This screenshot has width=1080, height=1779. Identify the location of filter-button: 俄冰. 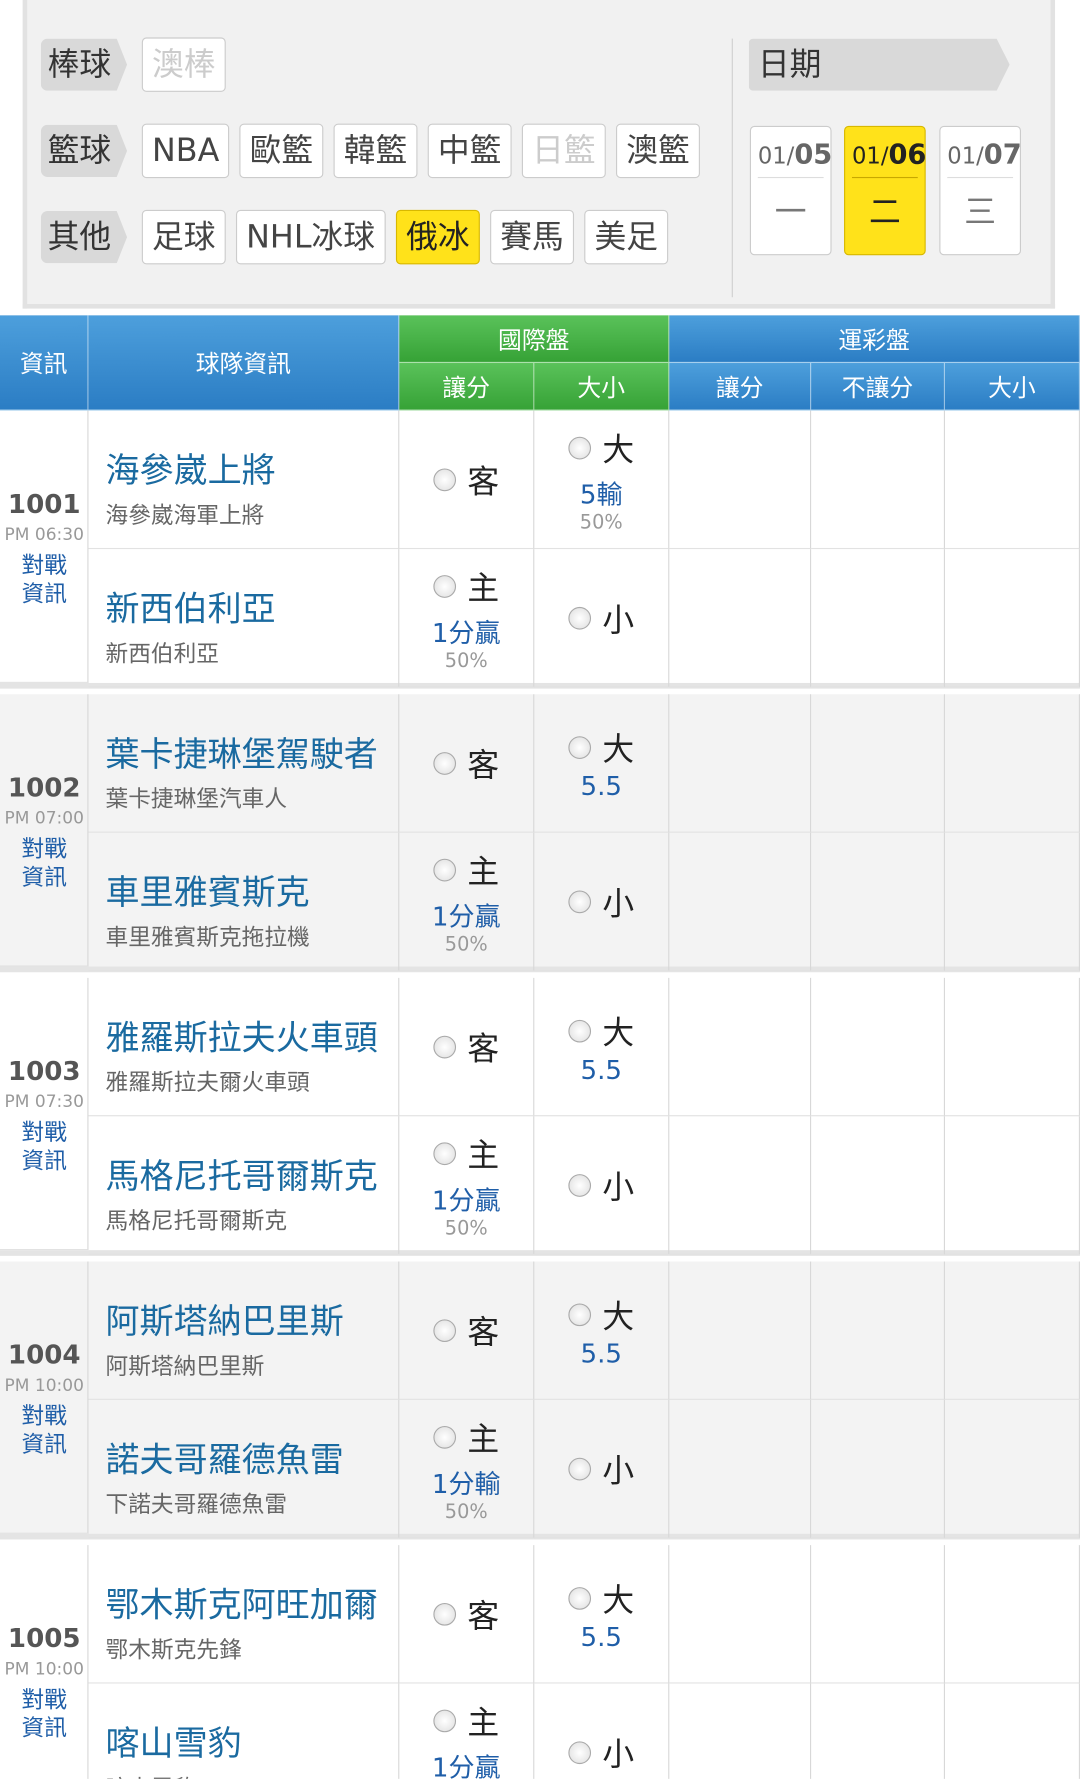
(437, 237).